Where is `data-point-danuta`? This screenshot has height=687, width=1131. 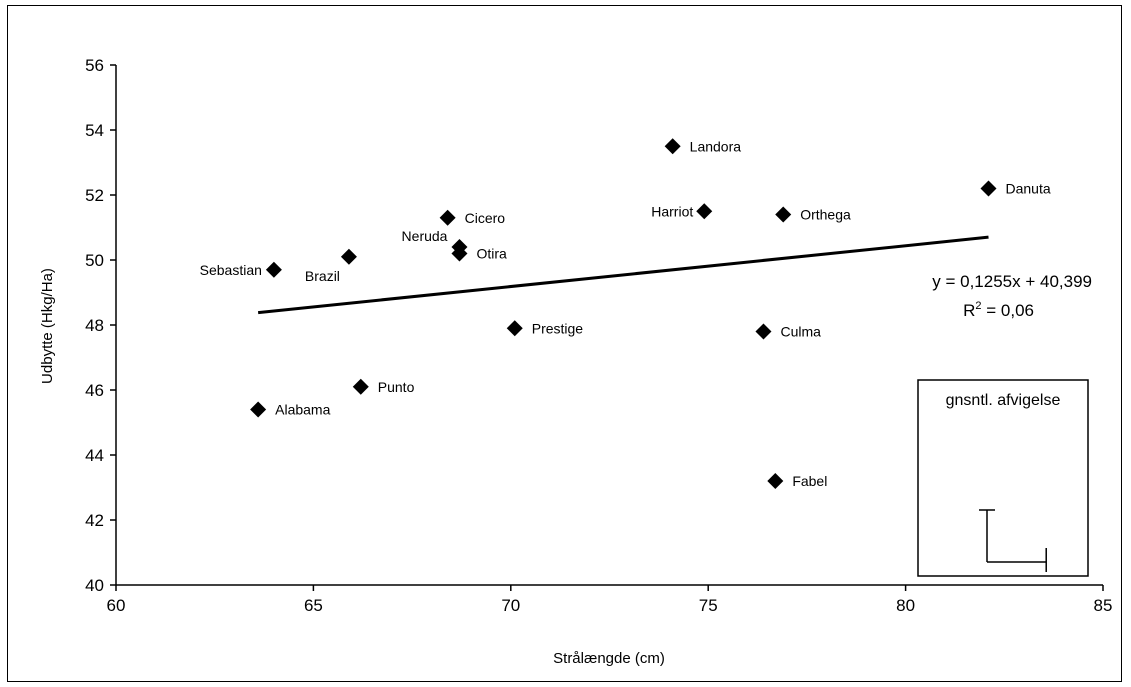
data-point-danuta is located at coordinates (988, 188).